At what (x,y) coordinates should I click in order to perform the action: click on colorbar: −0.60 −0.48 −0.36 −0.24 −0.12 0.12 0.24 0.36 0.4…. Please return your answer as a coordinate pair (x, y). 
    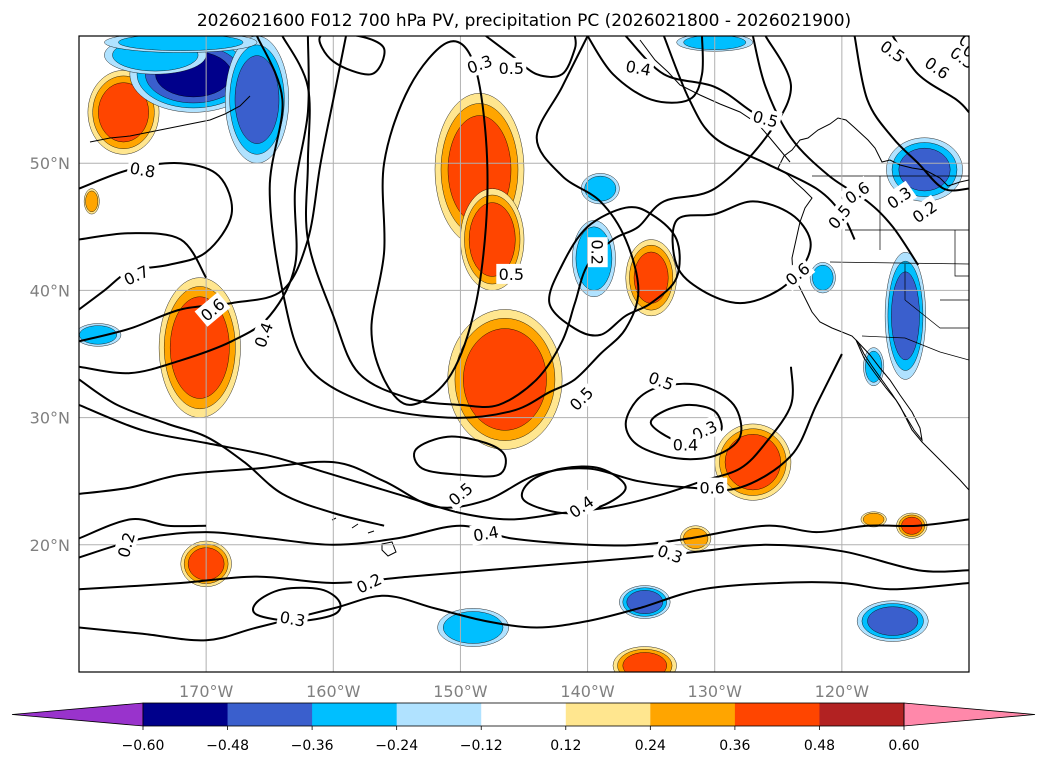
    Looking at the image, I should click on (523, 728).